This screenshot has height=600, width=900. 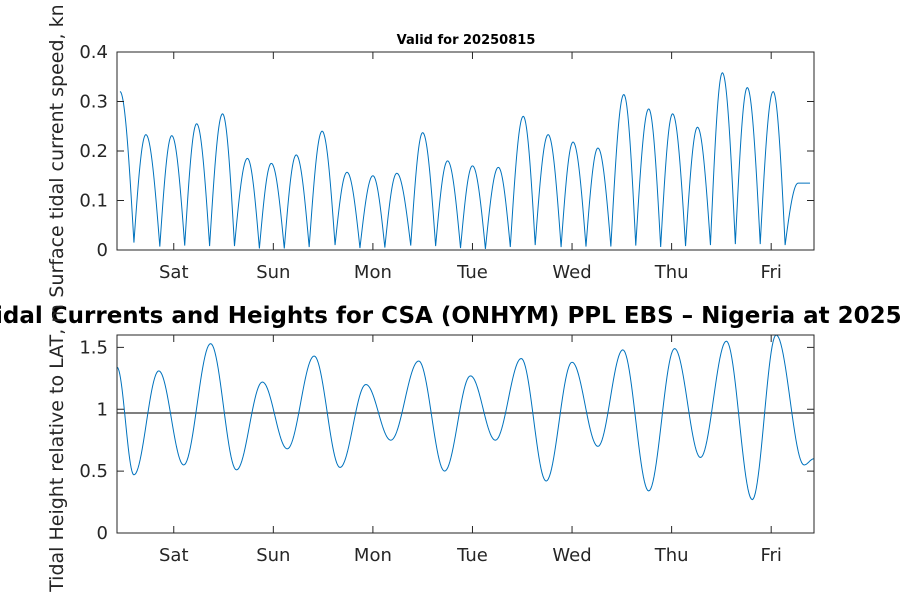 I want to click on tidal-height-y-label: Tidal Height relative to LAT, m, so click(x=57, y=448).